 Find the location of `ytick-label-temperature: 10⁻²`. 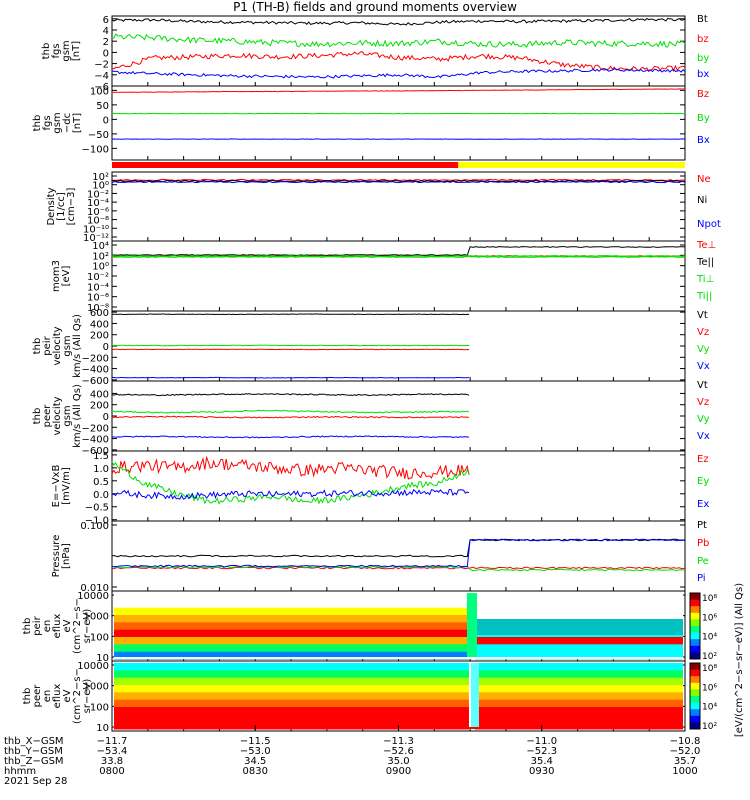

ytick-label-temperature: 10⁻² is located at coordinates (98, 277).